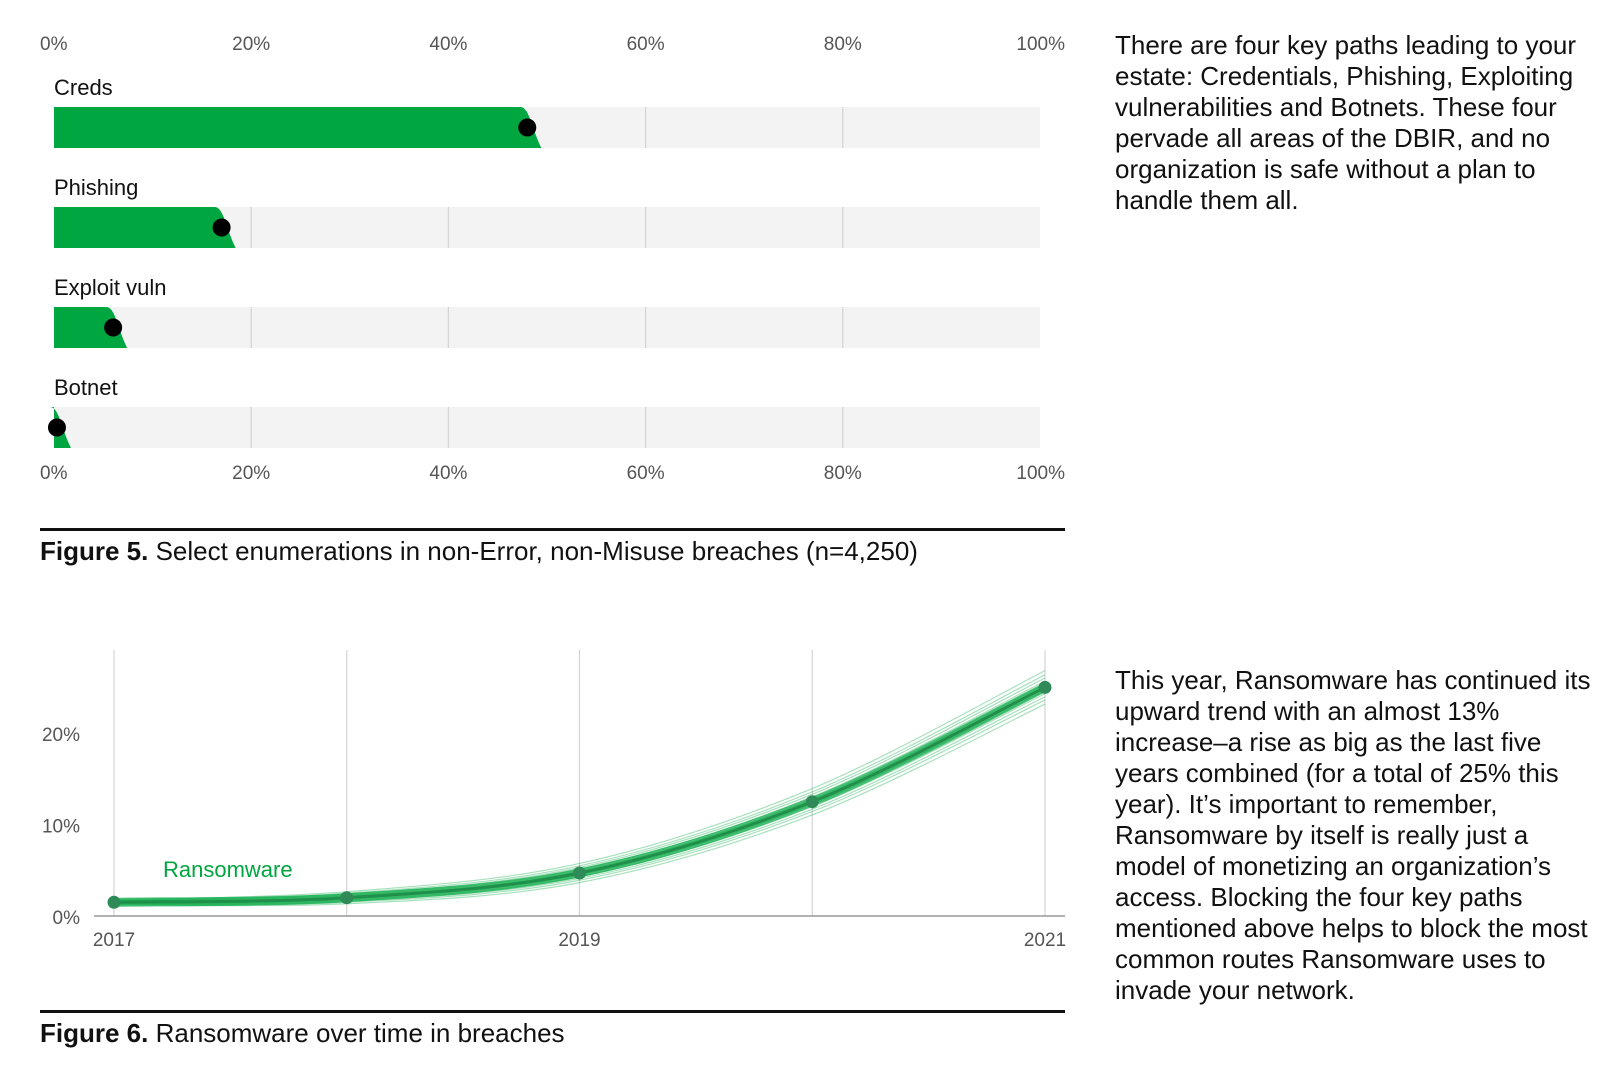  What do you see at coordinates (646, 473) in the screenshot?
I see `bottom-tick-label: 60%` at bounding box center [646, 473].